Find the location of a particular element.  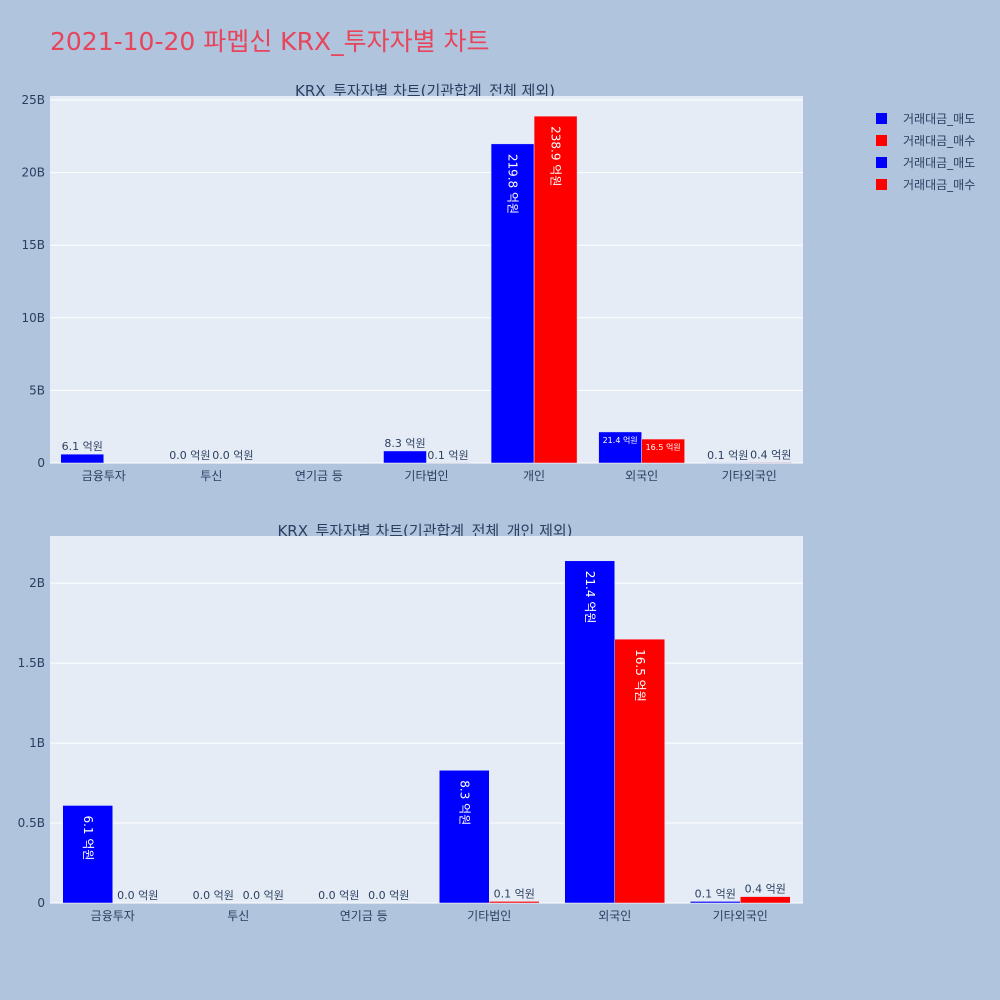

chart-2-title: KRX_투자자별 차트(기관합계_전체_개인 제외) is located at coordinates (425, 531).